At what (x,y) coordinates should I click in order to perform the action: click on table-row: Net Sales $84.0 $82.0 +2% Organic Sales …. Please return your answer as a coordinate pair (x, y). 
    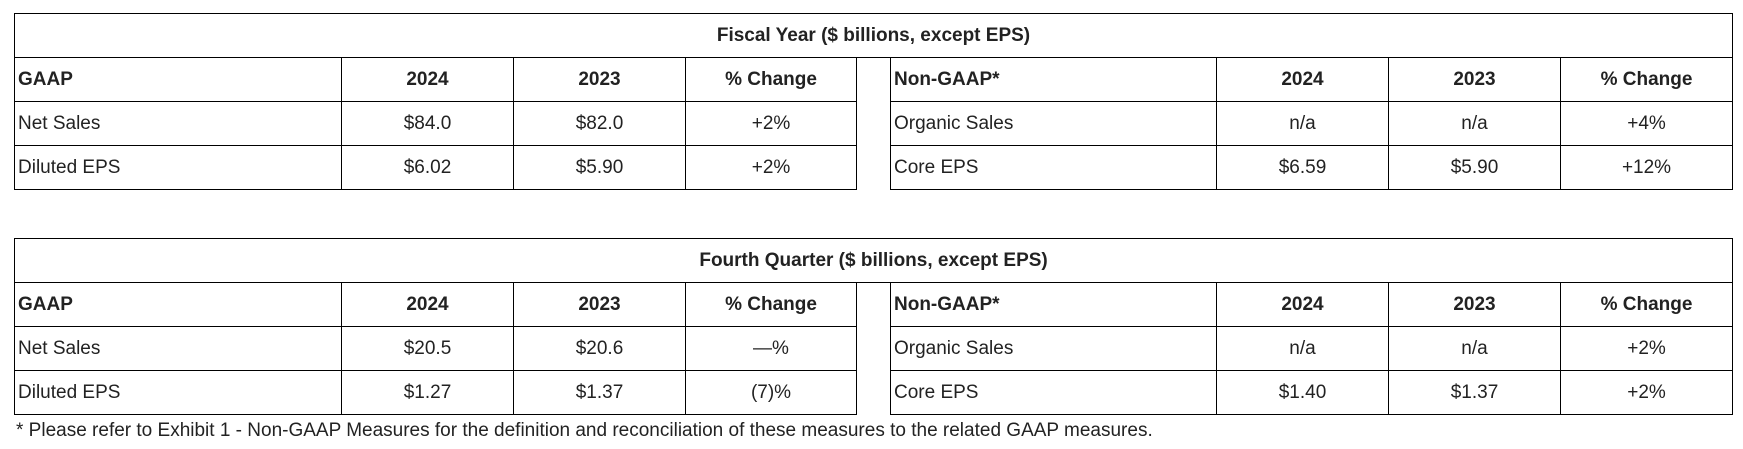
    Looking at the image, I should click on (873, 123).